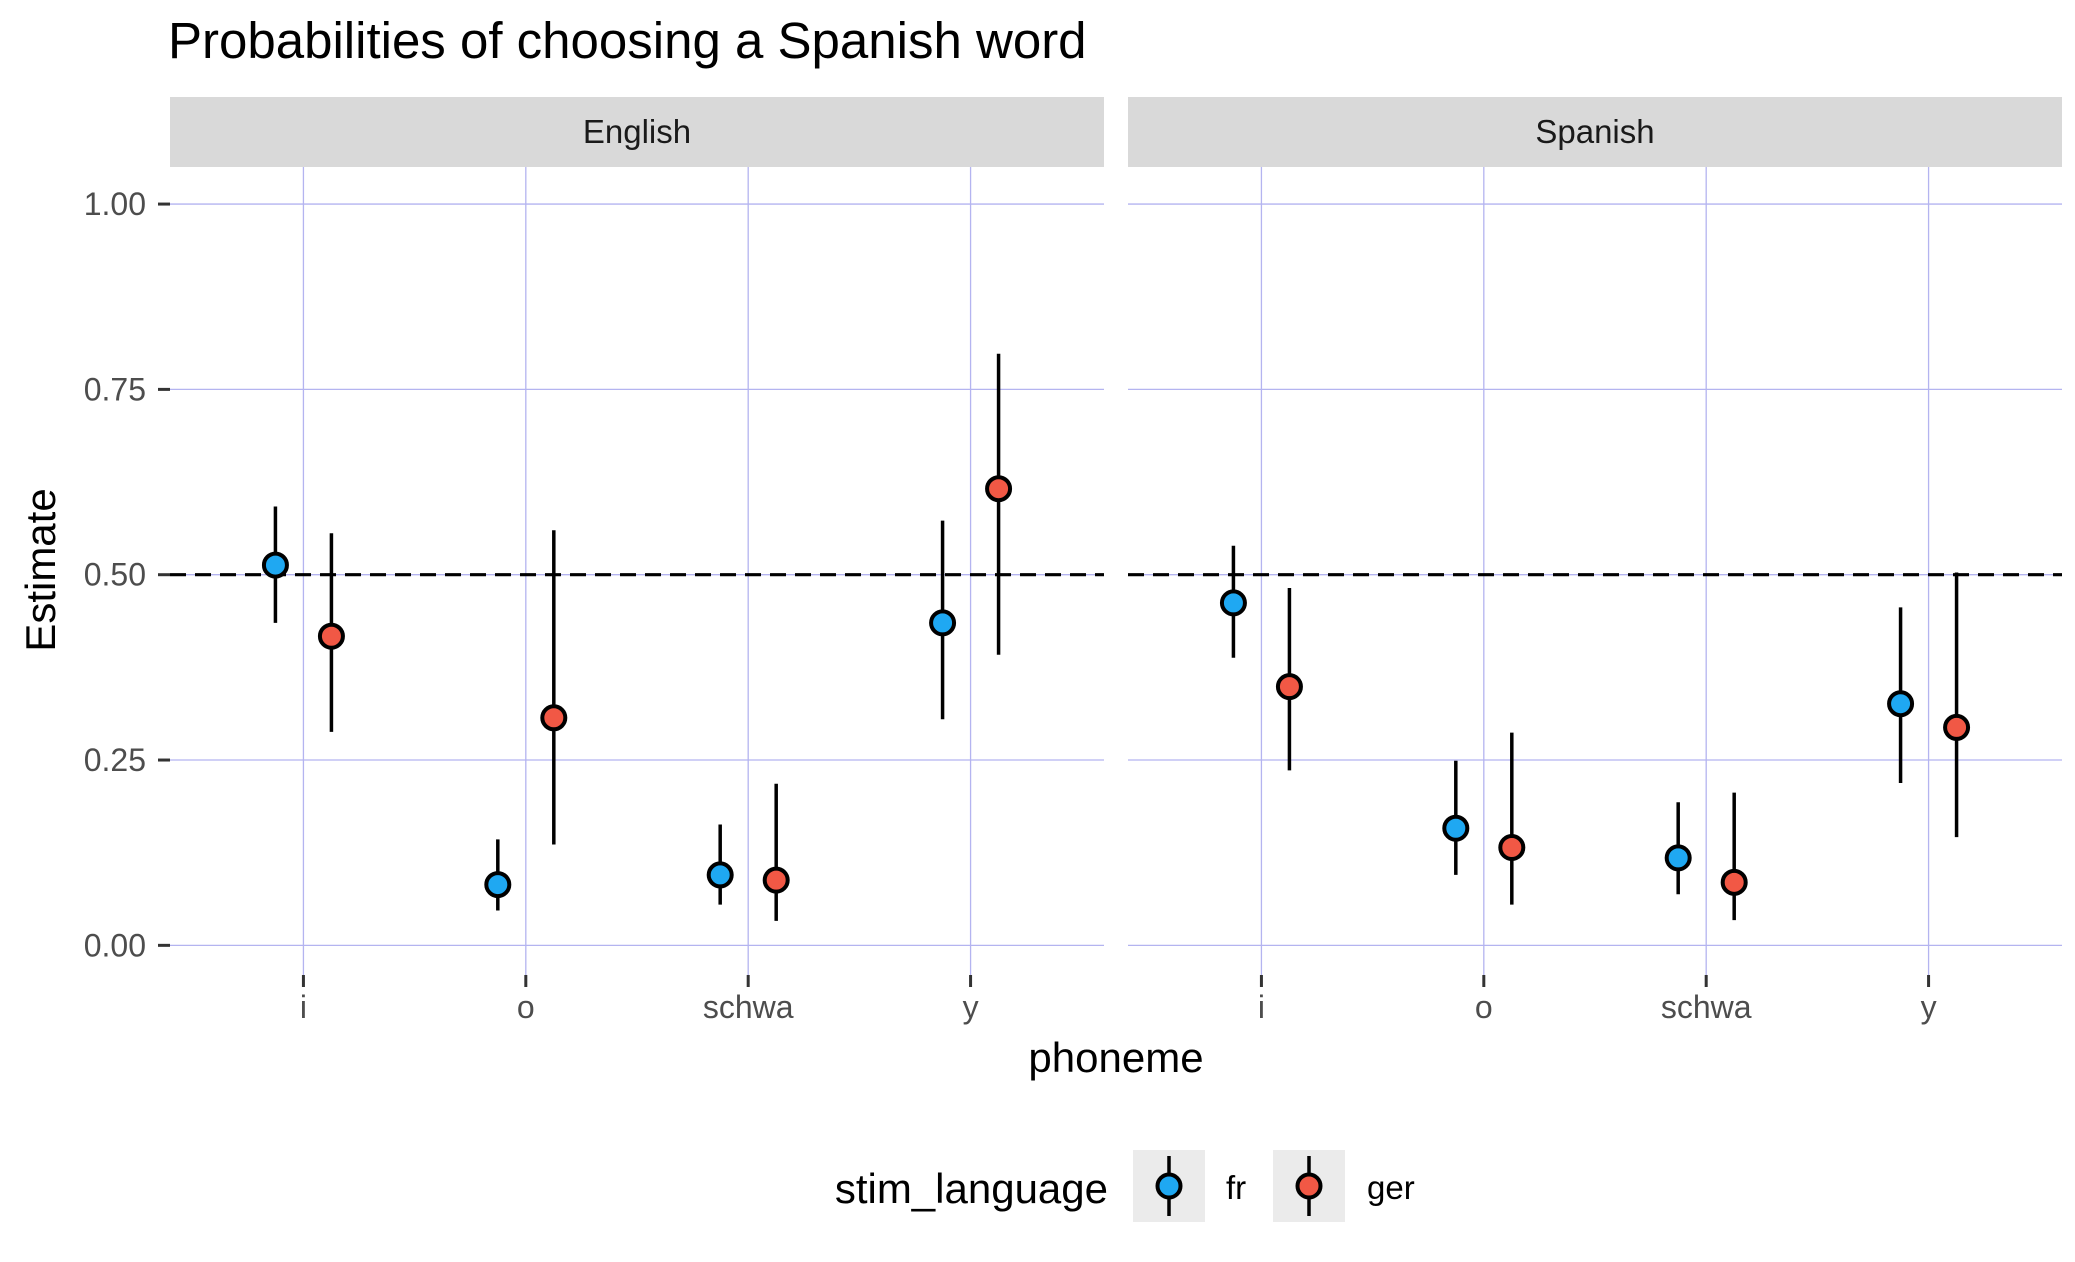 Image resolution: width=2075 pixels, height=1262 pixels. I want to click on legend-key-fr, so click(1169, 1186).